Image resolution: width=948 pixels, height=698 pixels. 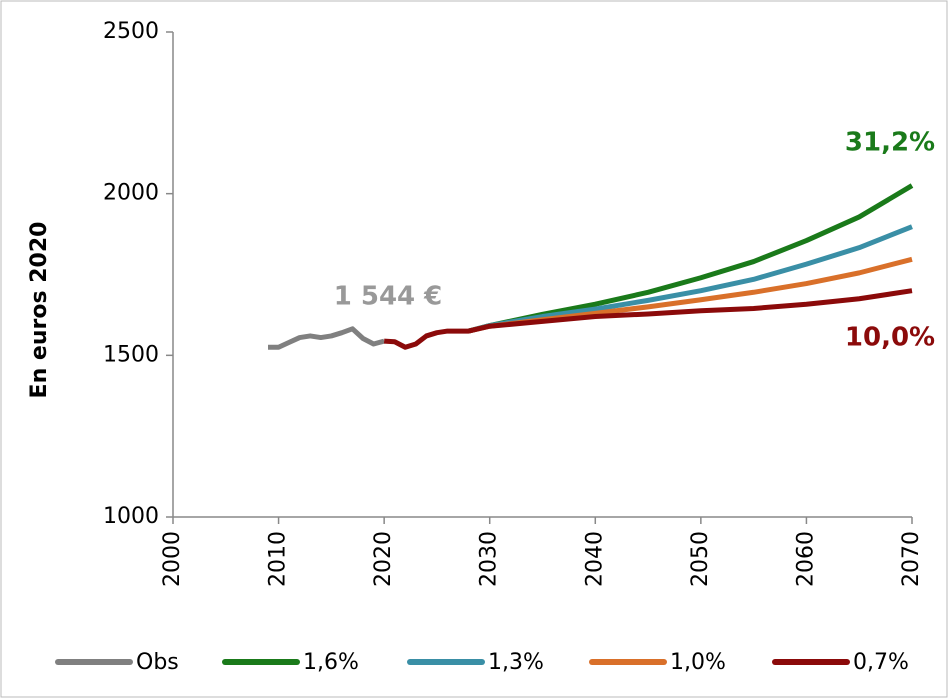 What do you see at coordinates (890, 338) in the screenshot?
I see `annotation: 10,0%` at bounding box center [890, 338].